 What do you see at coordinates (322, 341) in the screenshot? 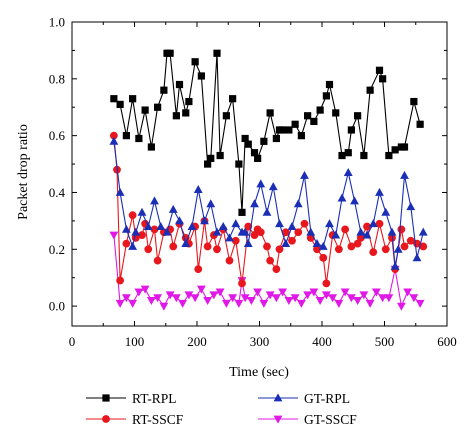
I see `x-tick-label: 400` at bounding box center [322, 341].